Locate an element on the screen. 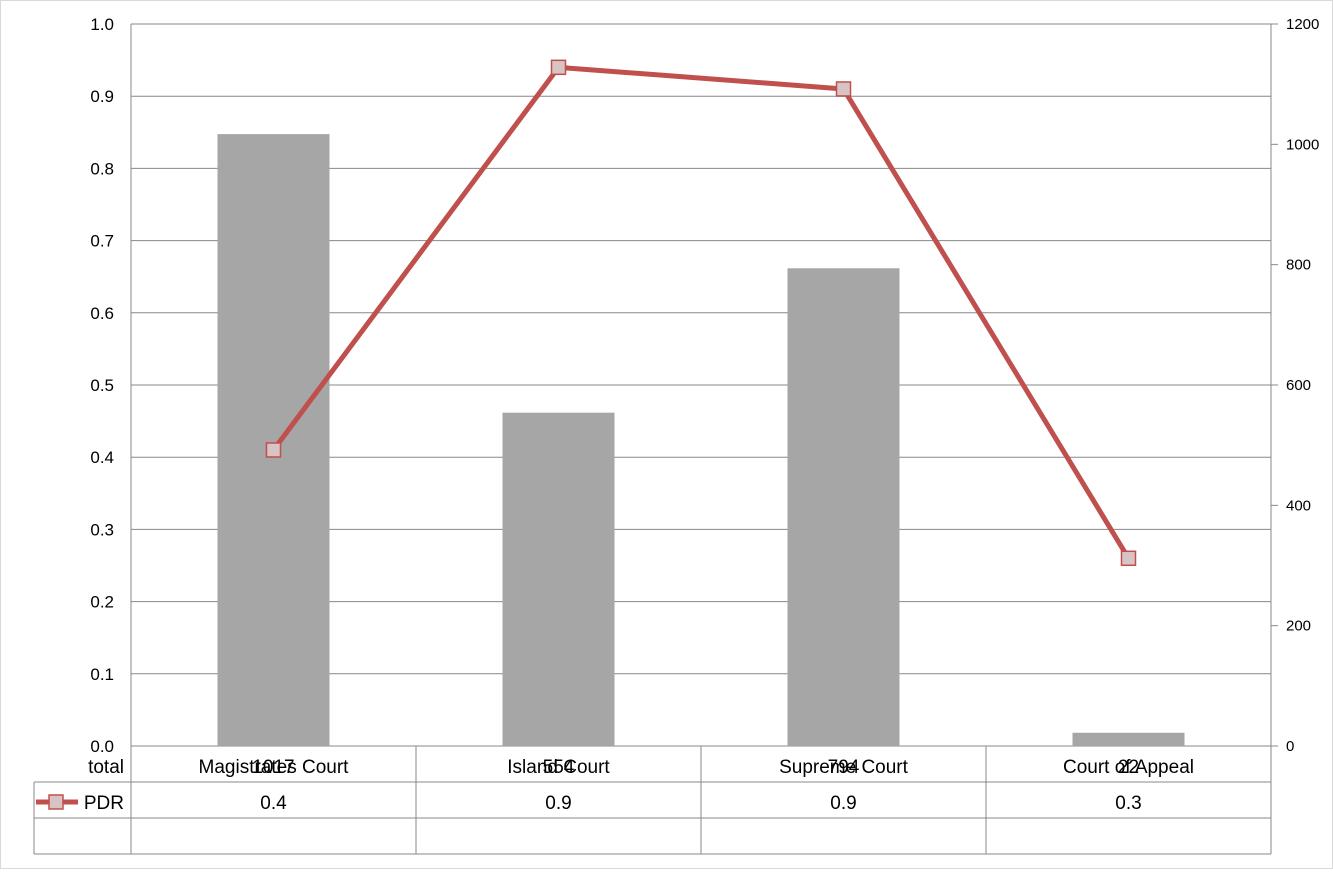 Image resolution: width=1333 pixels, height=874 pixels. right-tick-label: 200 is located at coordinates (1298, 626).